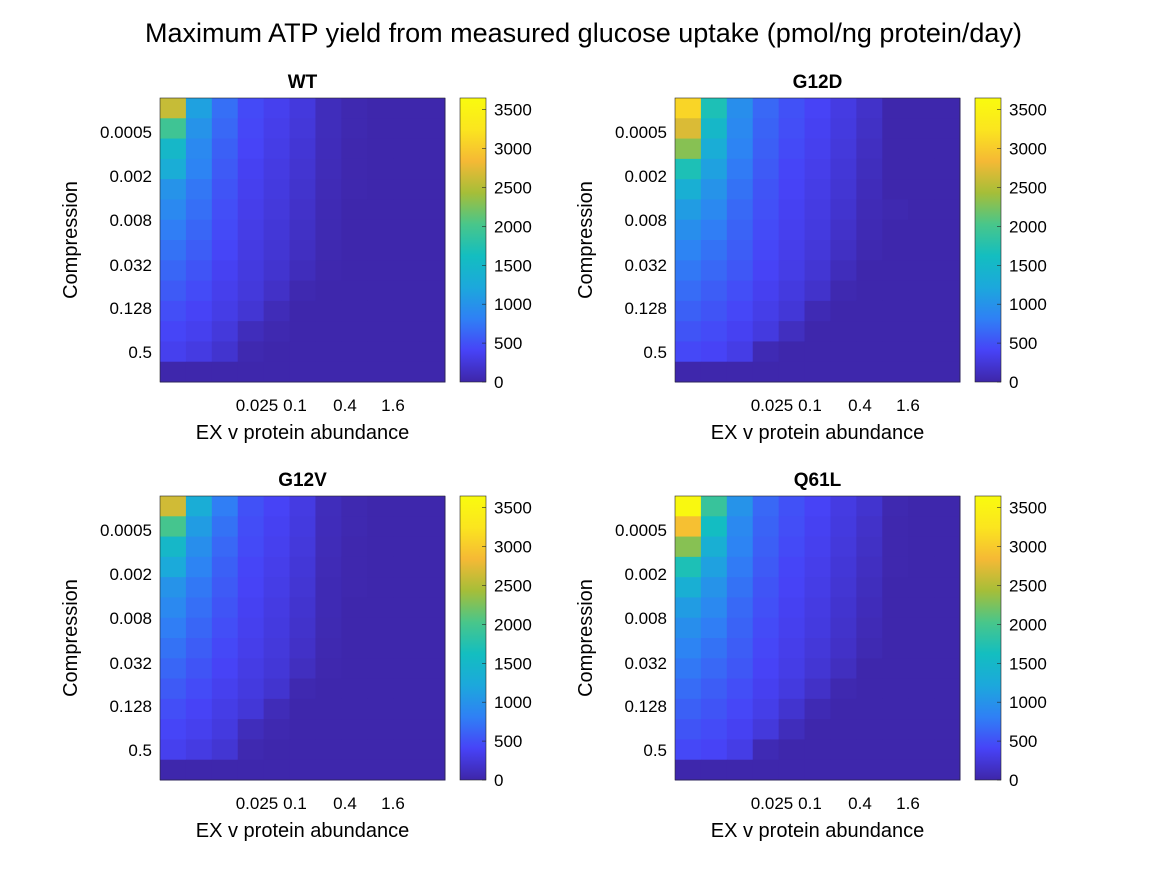 The height and width of the screenshot is (885, 1167). What do you see at coordinates (513, 585) in the screenshot?
I see `colorbar-tick-label: 2500` at bounding box center [513, 585].